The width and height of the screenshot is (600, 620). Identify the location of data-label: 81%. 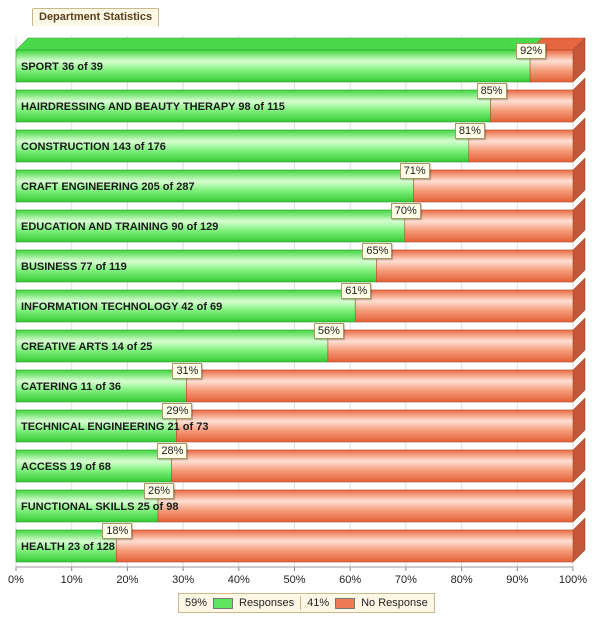
(469, 131).